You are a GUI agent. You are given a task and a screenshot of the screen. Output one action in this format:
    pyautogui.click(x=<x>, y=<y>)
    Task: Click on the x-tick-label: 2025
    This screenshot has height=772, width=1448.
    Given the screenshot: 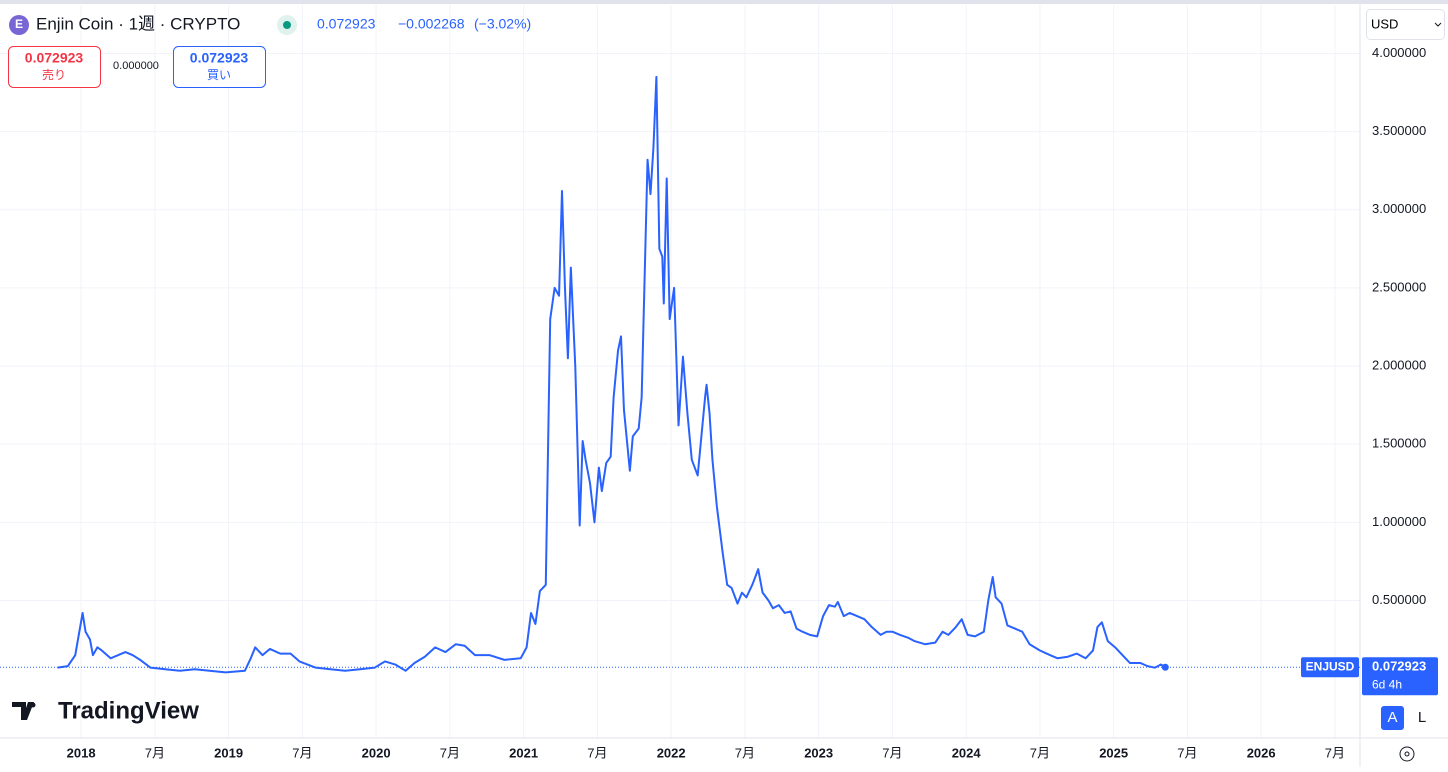 What is the action you would take?
    pyautogui.click(x=1113, y=752)
    